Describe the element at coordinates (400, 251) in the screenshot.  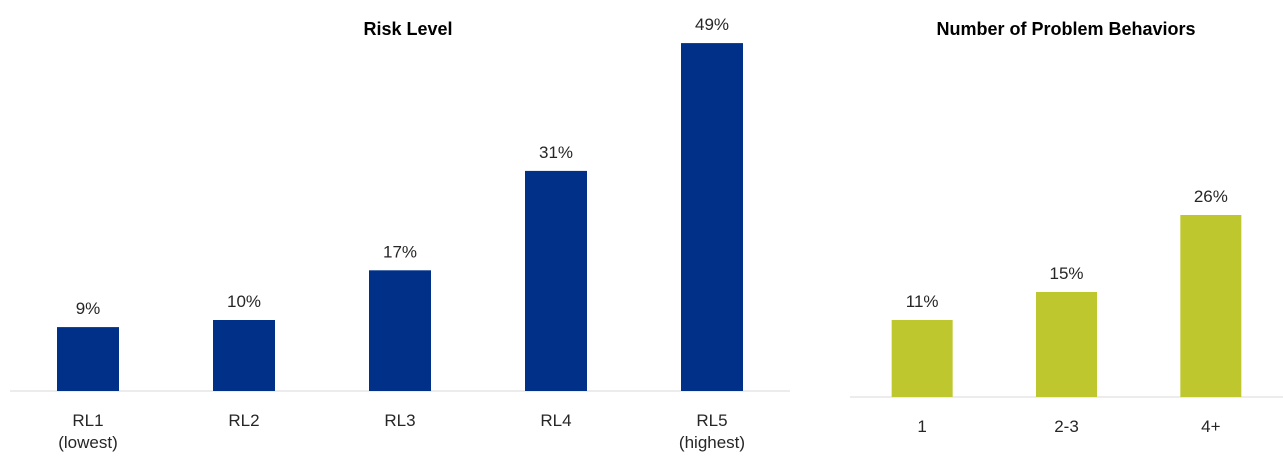
I see `data-label: 17%` at that location.